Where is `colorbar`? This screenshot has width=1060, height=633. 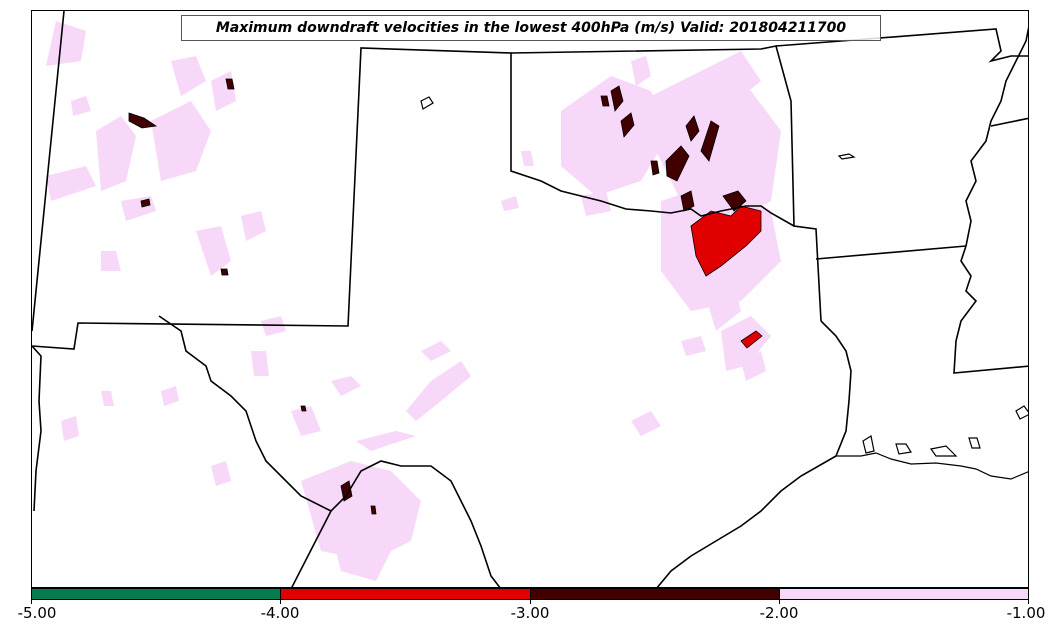 colorbar is located at coordinates (530, 594).